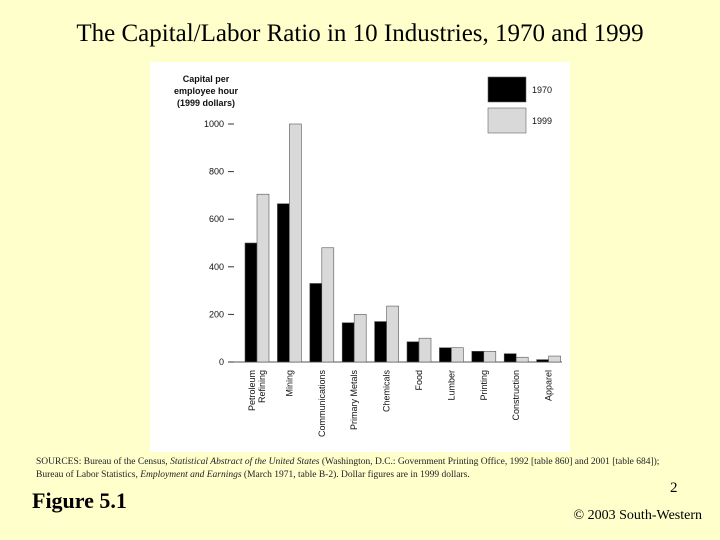 The height and width of the screenshot is (540, 720). Describe the element at coordinates (103, 462) in the screenshot. I see `sources-prefix: SOURCES: Bureau of the Census,` at that location.